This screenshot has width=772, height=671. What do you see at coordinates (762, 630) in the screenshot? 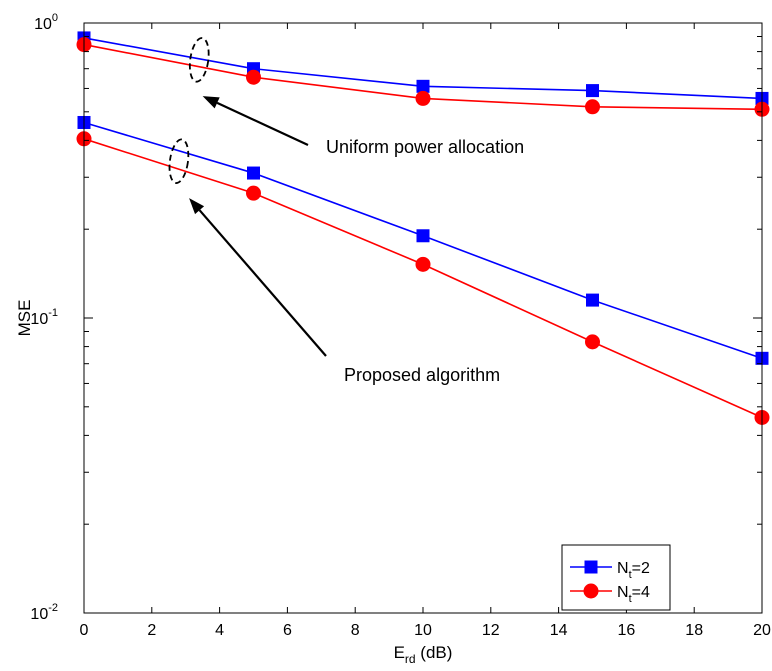
I see `x-tick-label: 20` at bounding box center [762, 630].